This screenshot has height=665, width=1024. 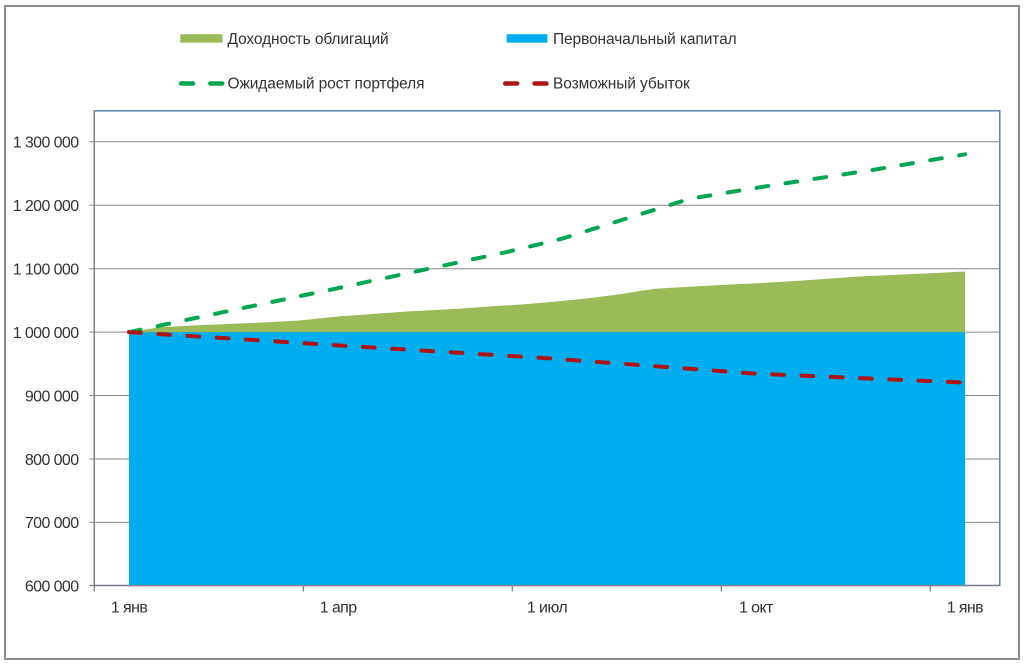 What do you see at coordinates (339, 608) in the screenshot?
I see `svg-text: 1 апр` at bounding box center [339, 608].